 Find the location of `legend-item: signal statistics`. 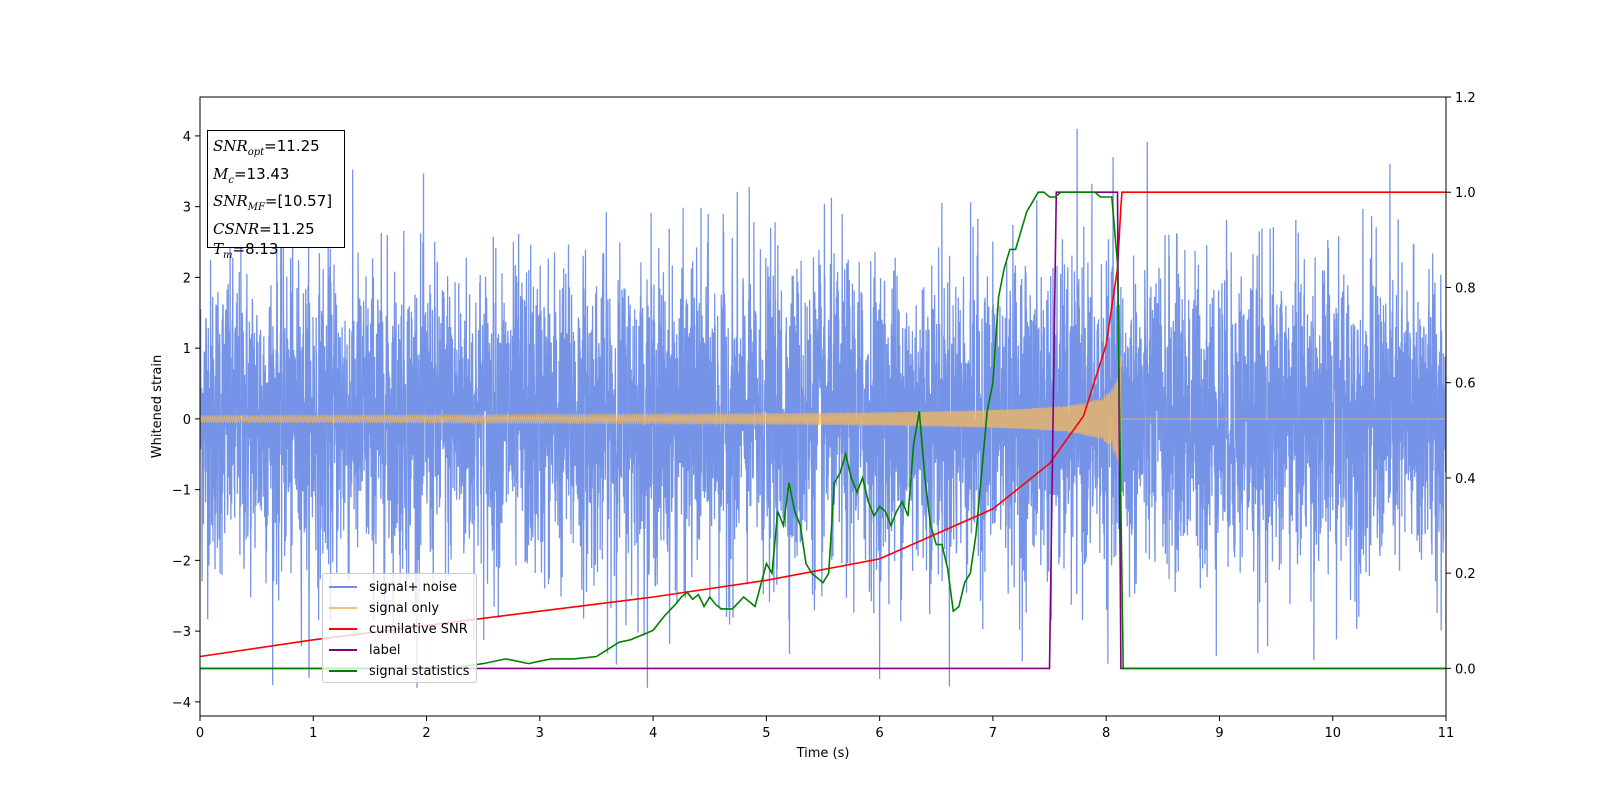

legend-item: signal statistics is located at coordinates (399, 671).